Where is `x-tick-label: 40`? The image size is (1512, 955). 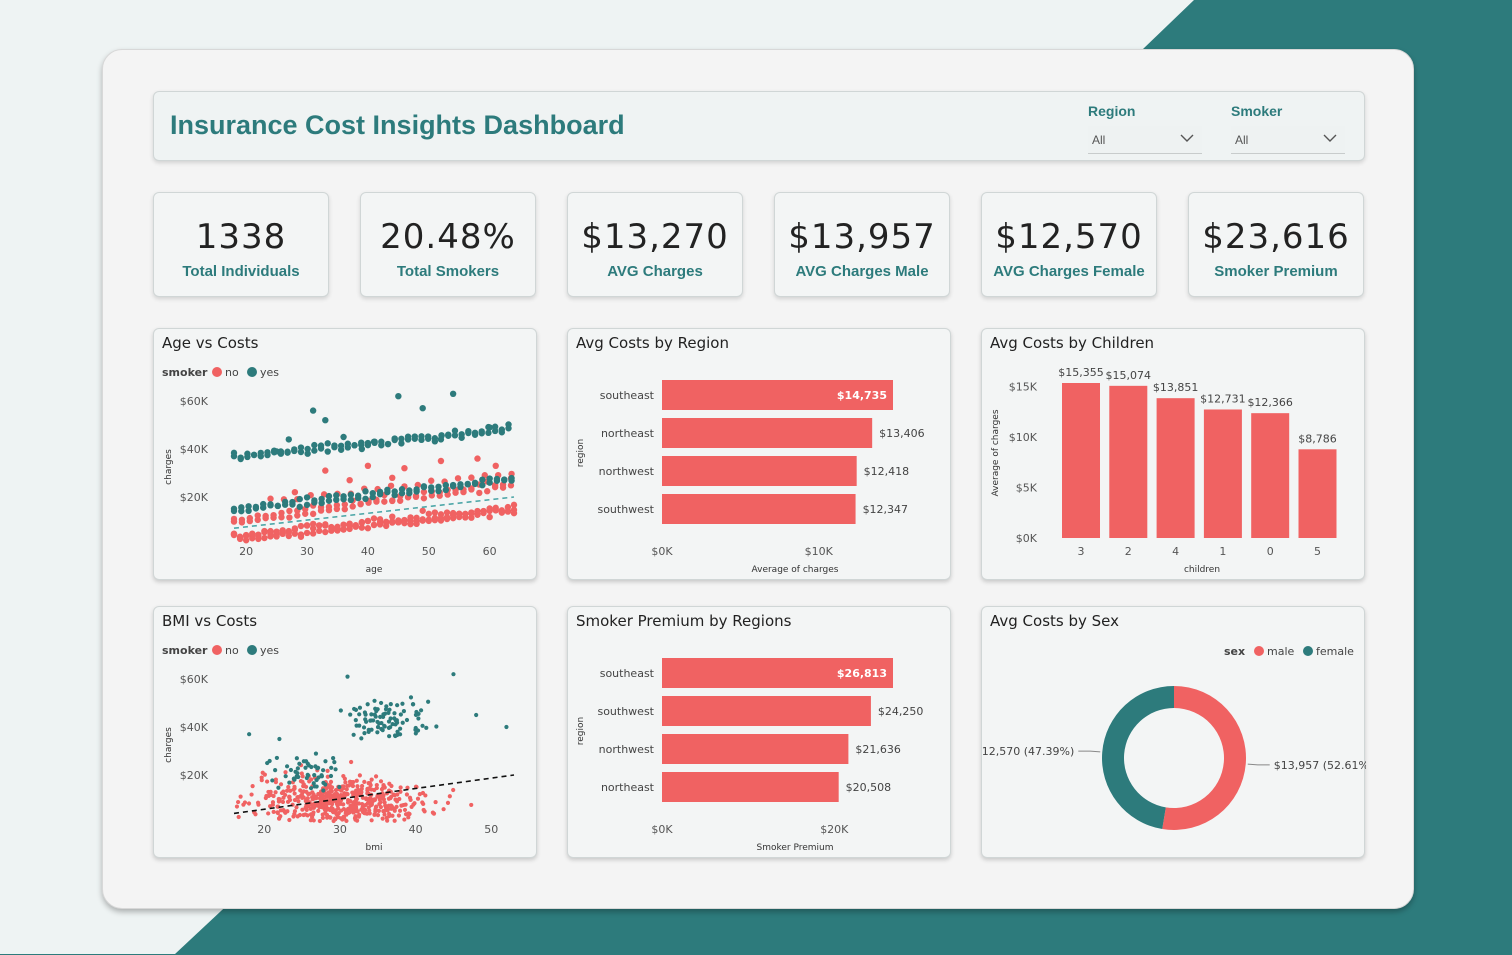
x-tick-label: 40 is located at coordinates (416, 829).